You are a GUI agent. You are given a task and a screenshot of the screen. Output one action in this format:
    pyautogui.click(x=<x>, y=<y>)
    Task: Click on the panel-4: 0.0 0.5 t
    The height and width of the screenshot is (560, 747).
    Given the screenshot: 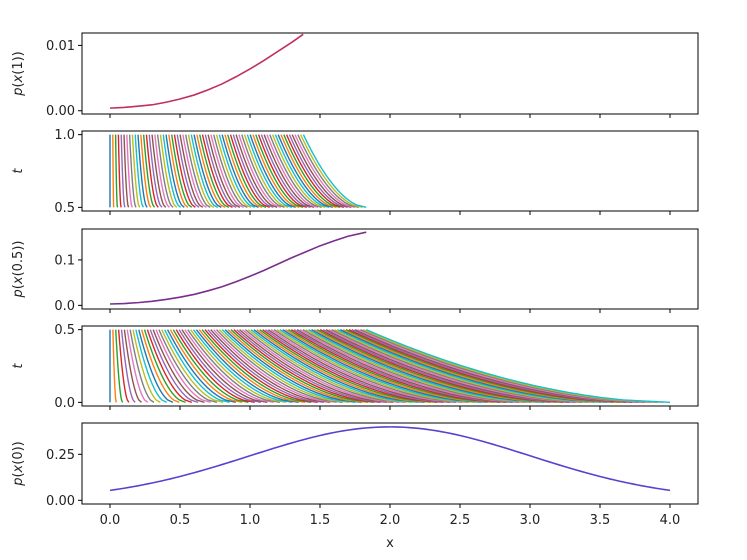 What is the action you would take?
    pyautogui.click(x=355, y=367)
    